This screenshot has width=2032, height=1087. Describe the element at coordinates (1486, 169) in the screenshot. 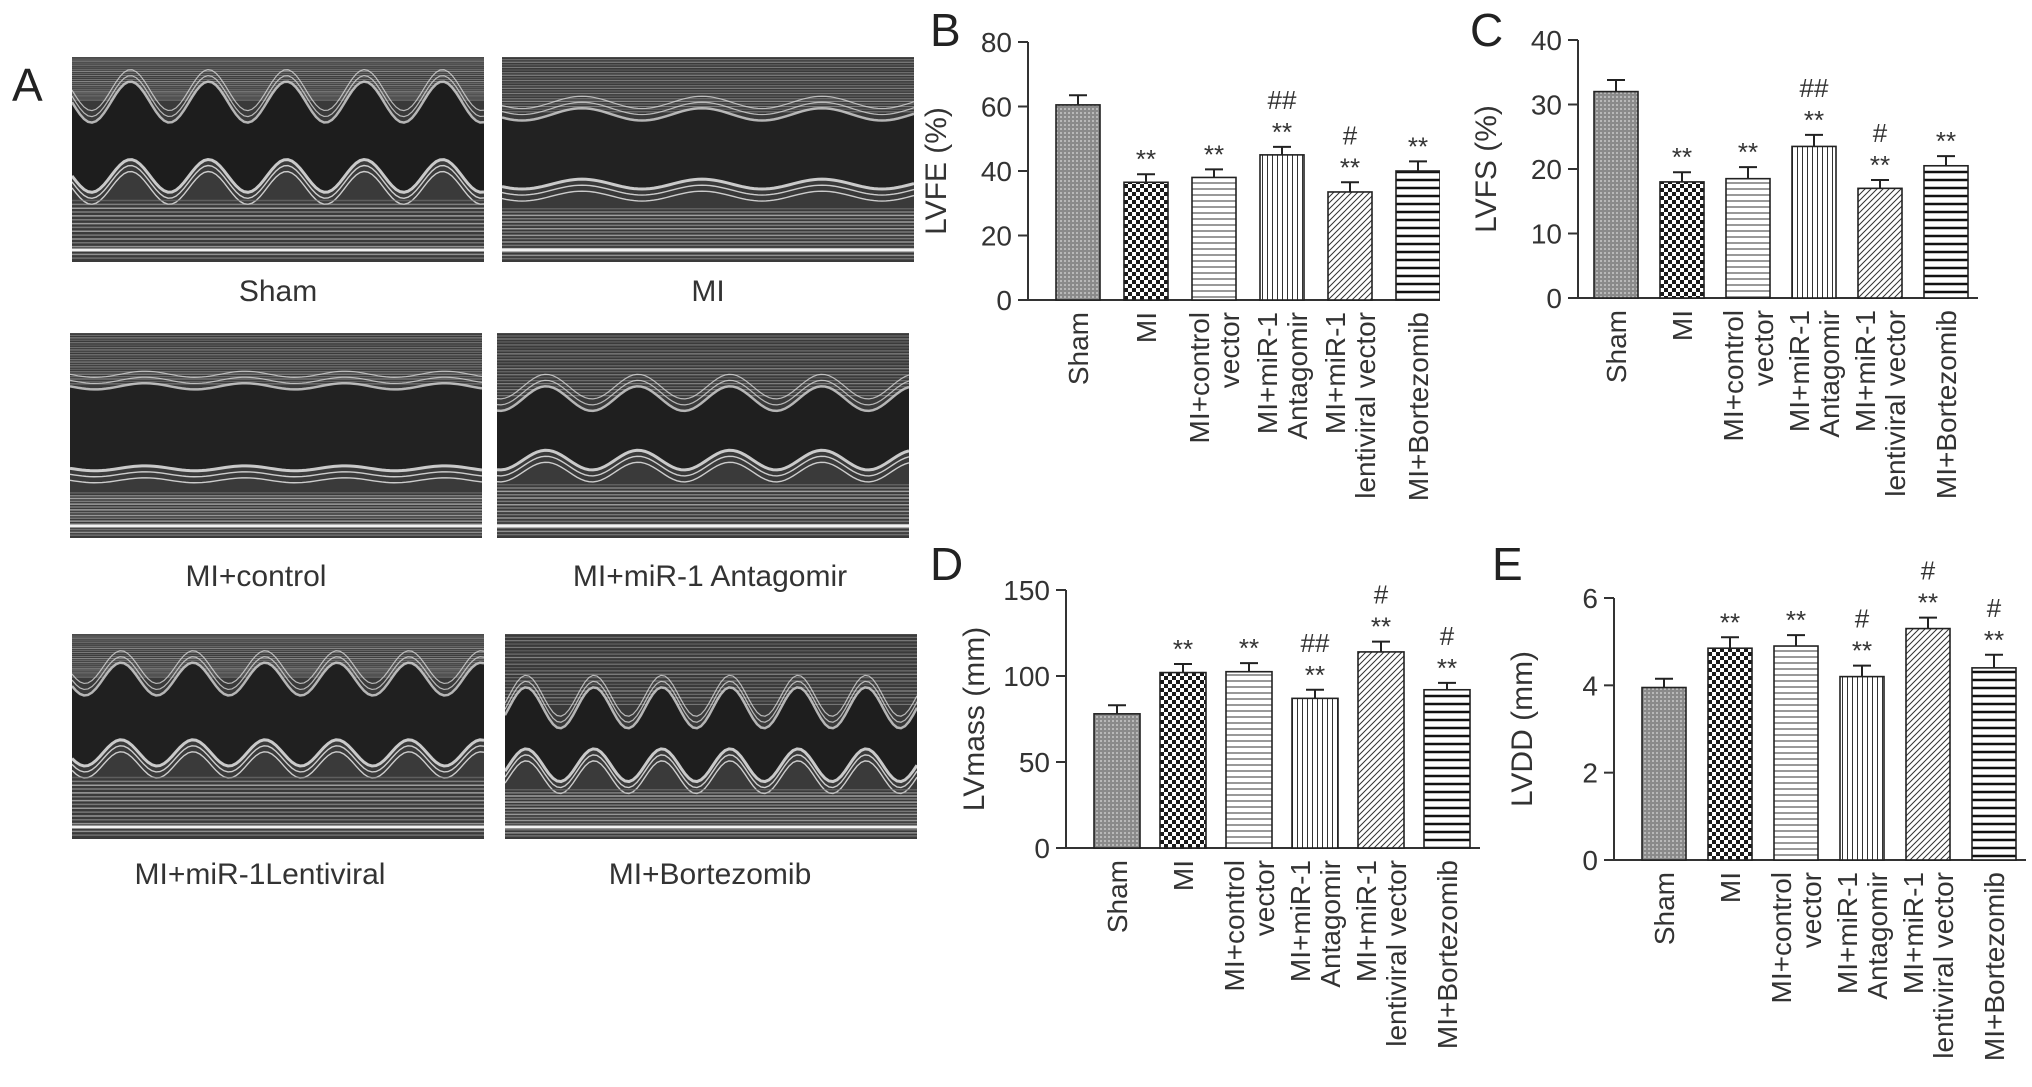

I see `y-axis-label: LVFS (%)` at that location.